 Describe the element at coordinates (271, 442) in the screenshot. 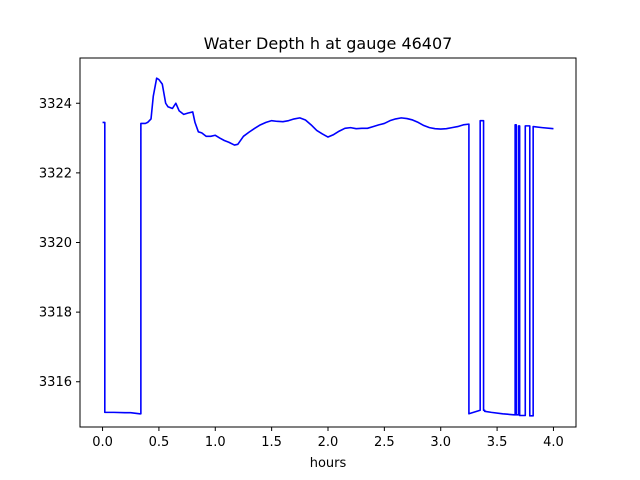

I see `x-tick-label: 1.5` at that location.